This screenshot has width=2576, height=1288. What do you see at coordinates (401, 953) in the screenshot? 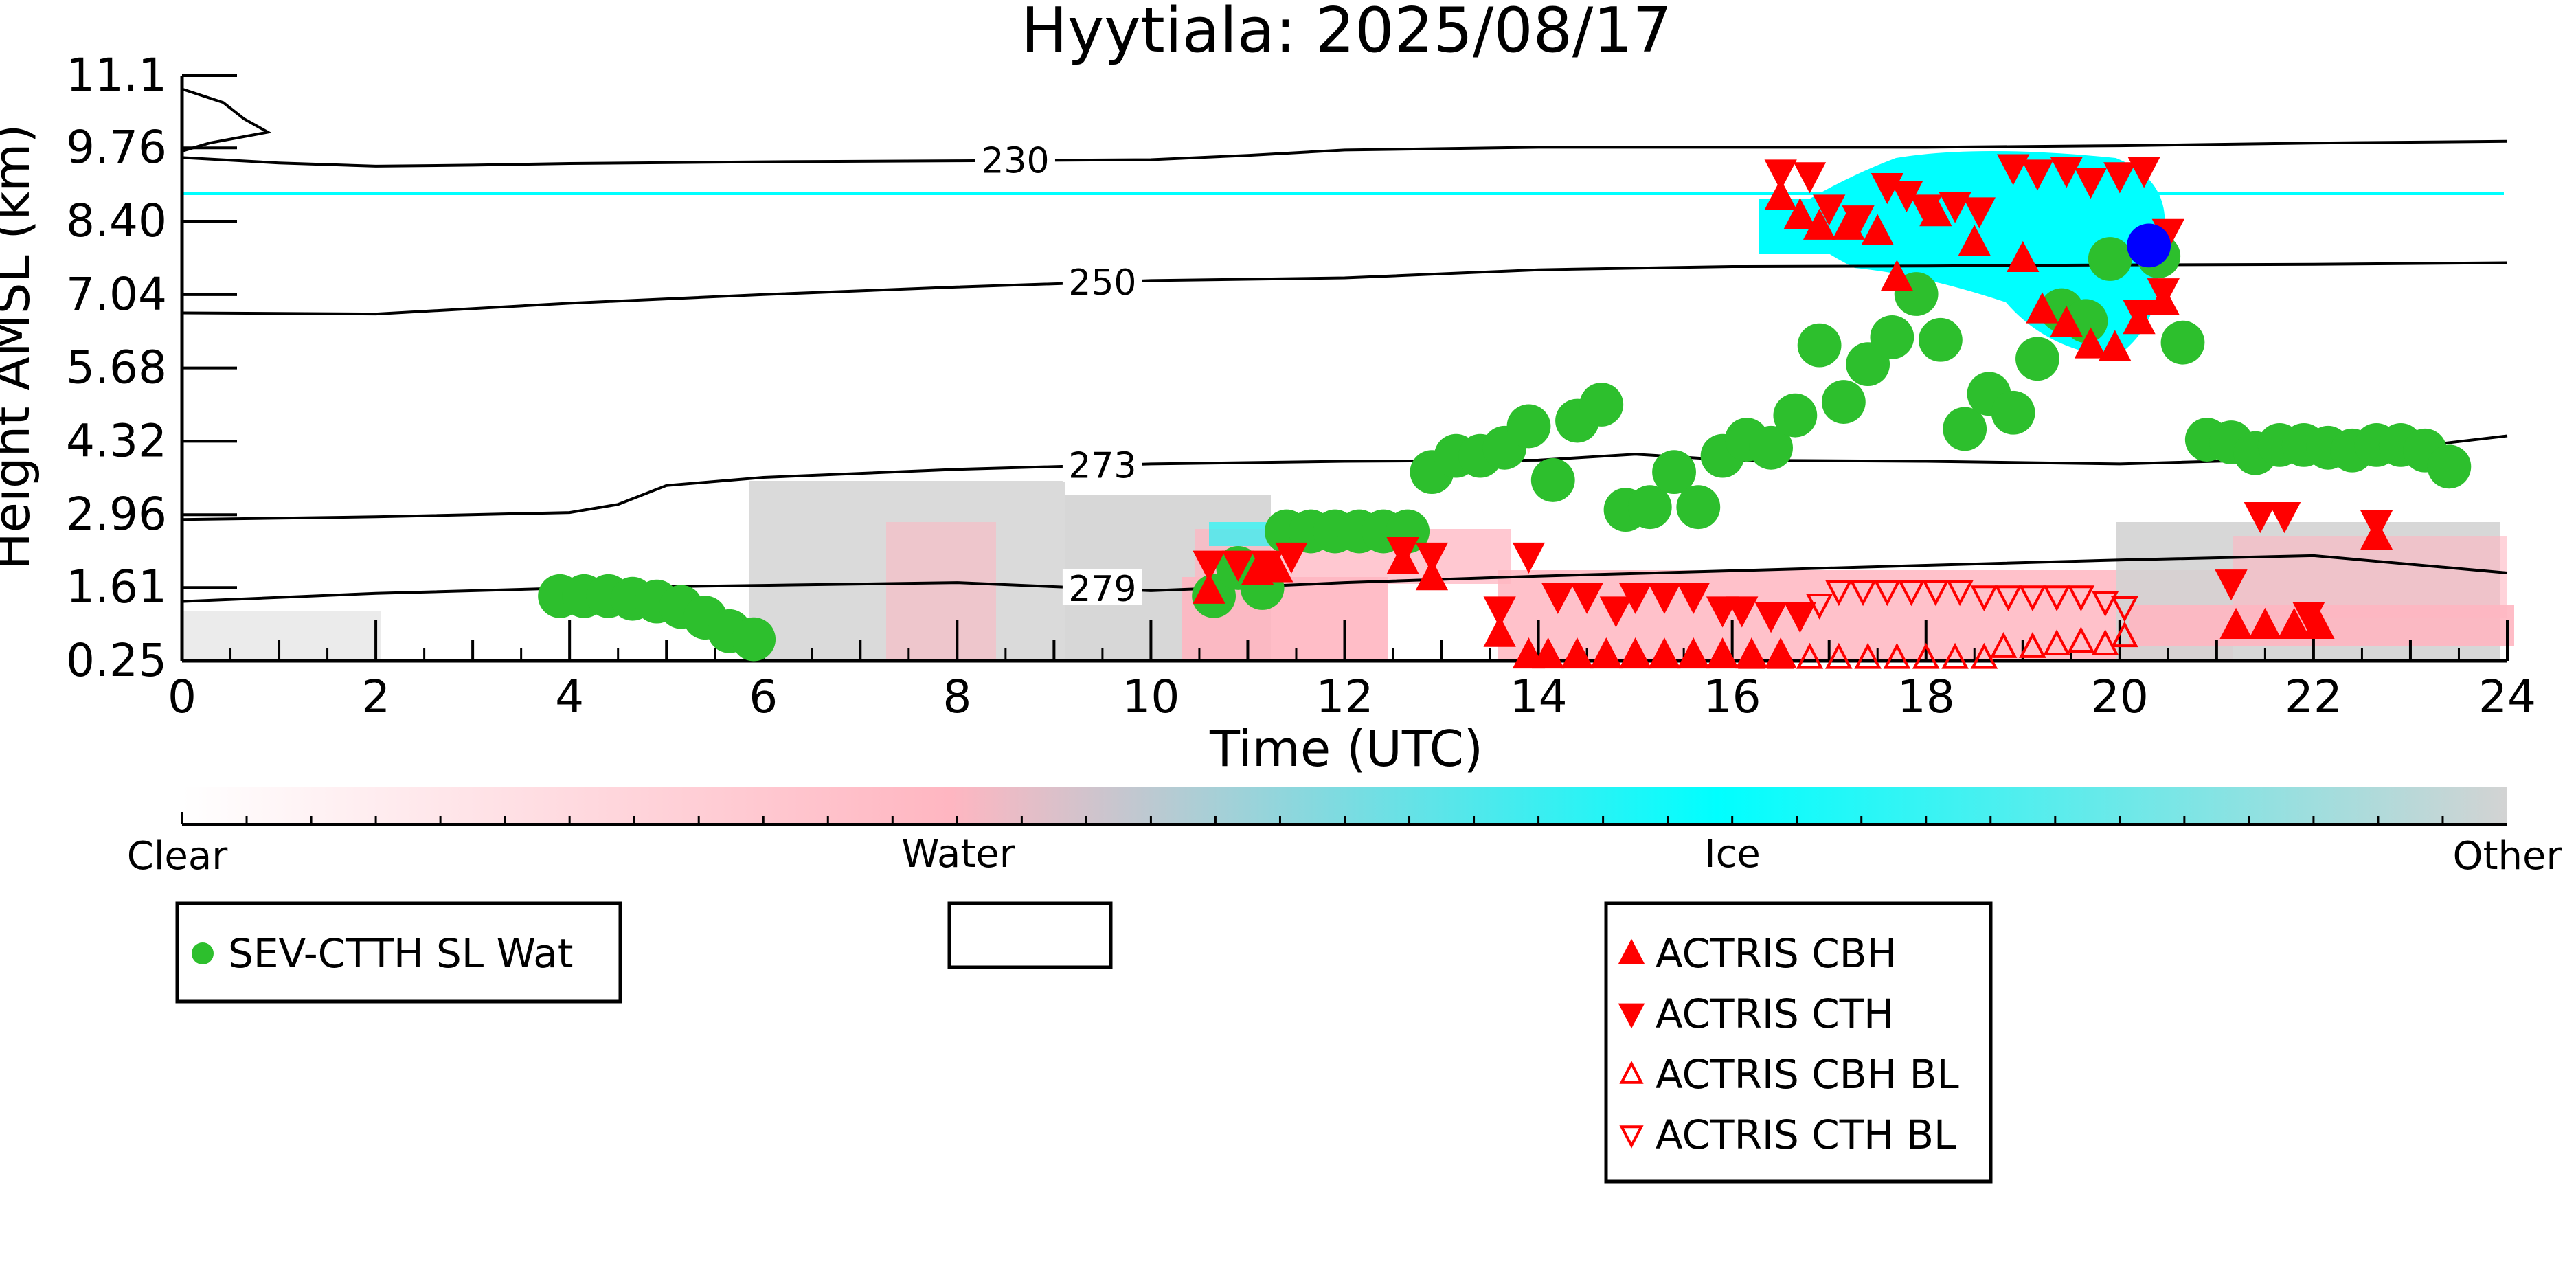
I see `legend-label-sev: SEV-CTTH SL Wat` at bounding box center [401, 953].